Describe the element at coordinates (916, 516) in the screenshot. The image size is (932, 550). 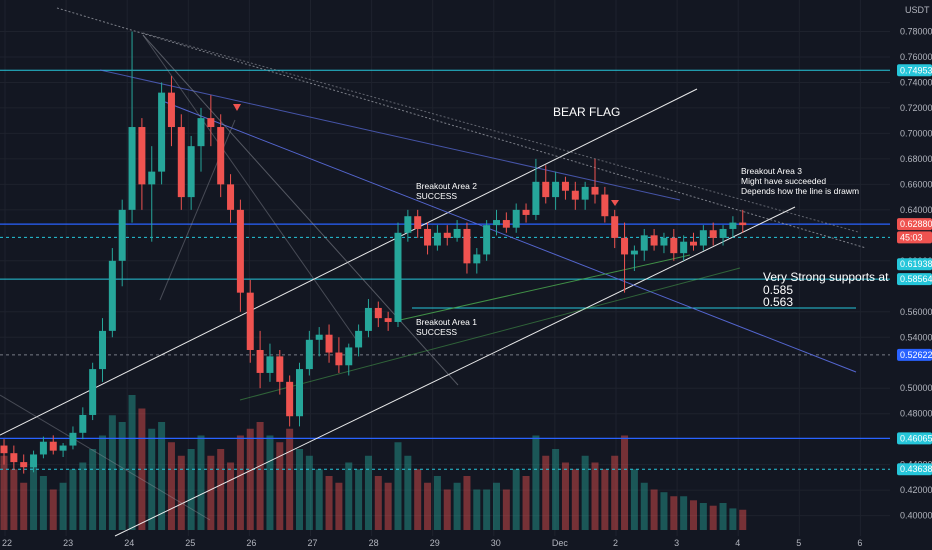
I see `y-tick-label: 0.40000` at that location.